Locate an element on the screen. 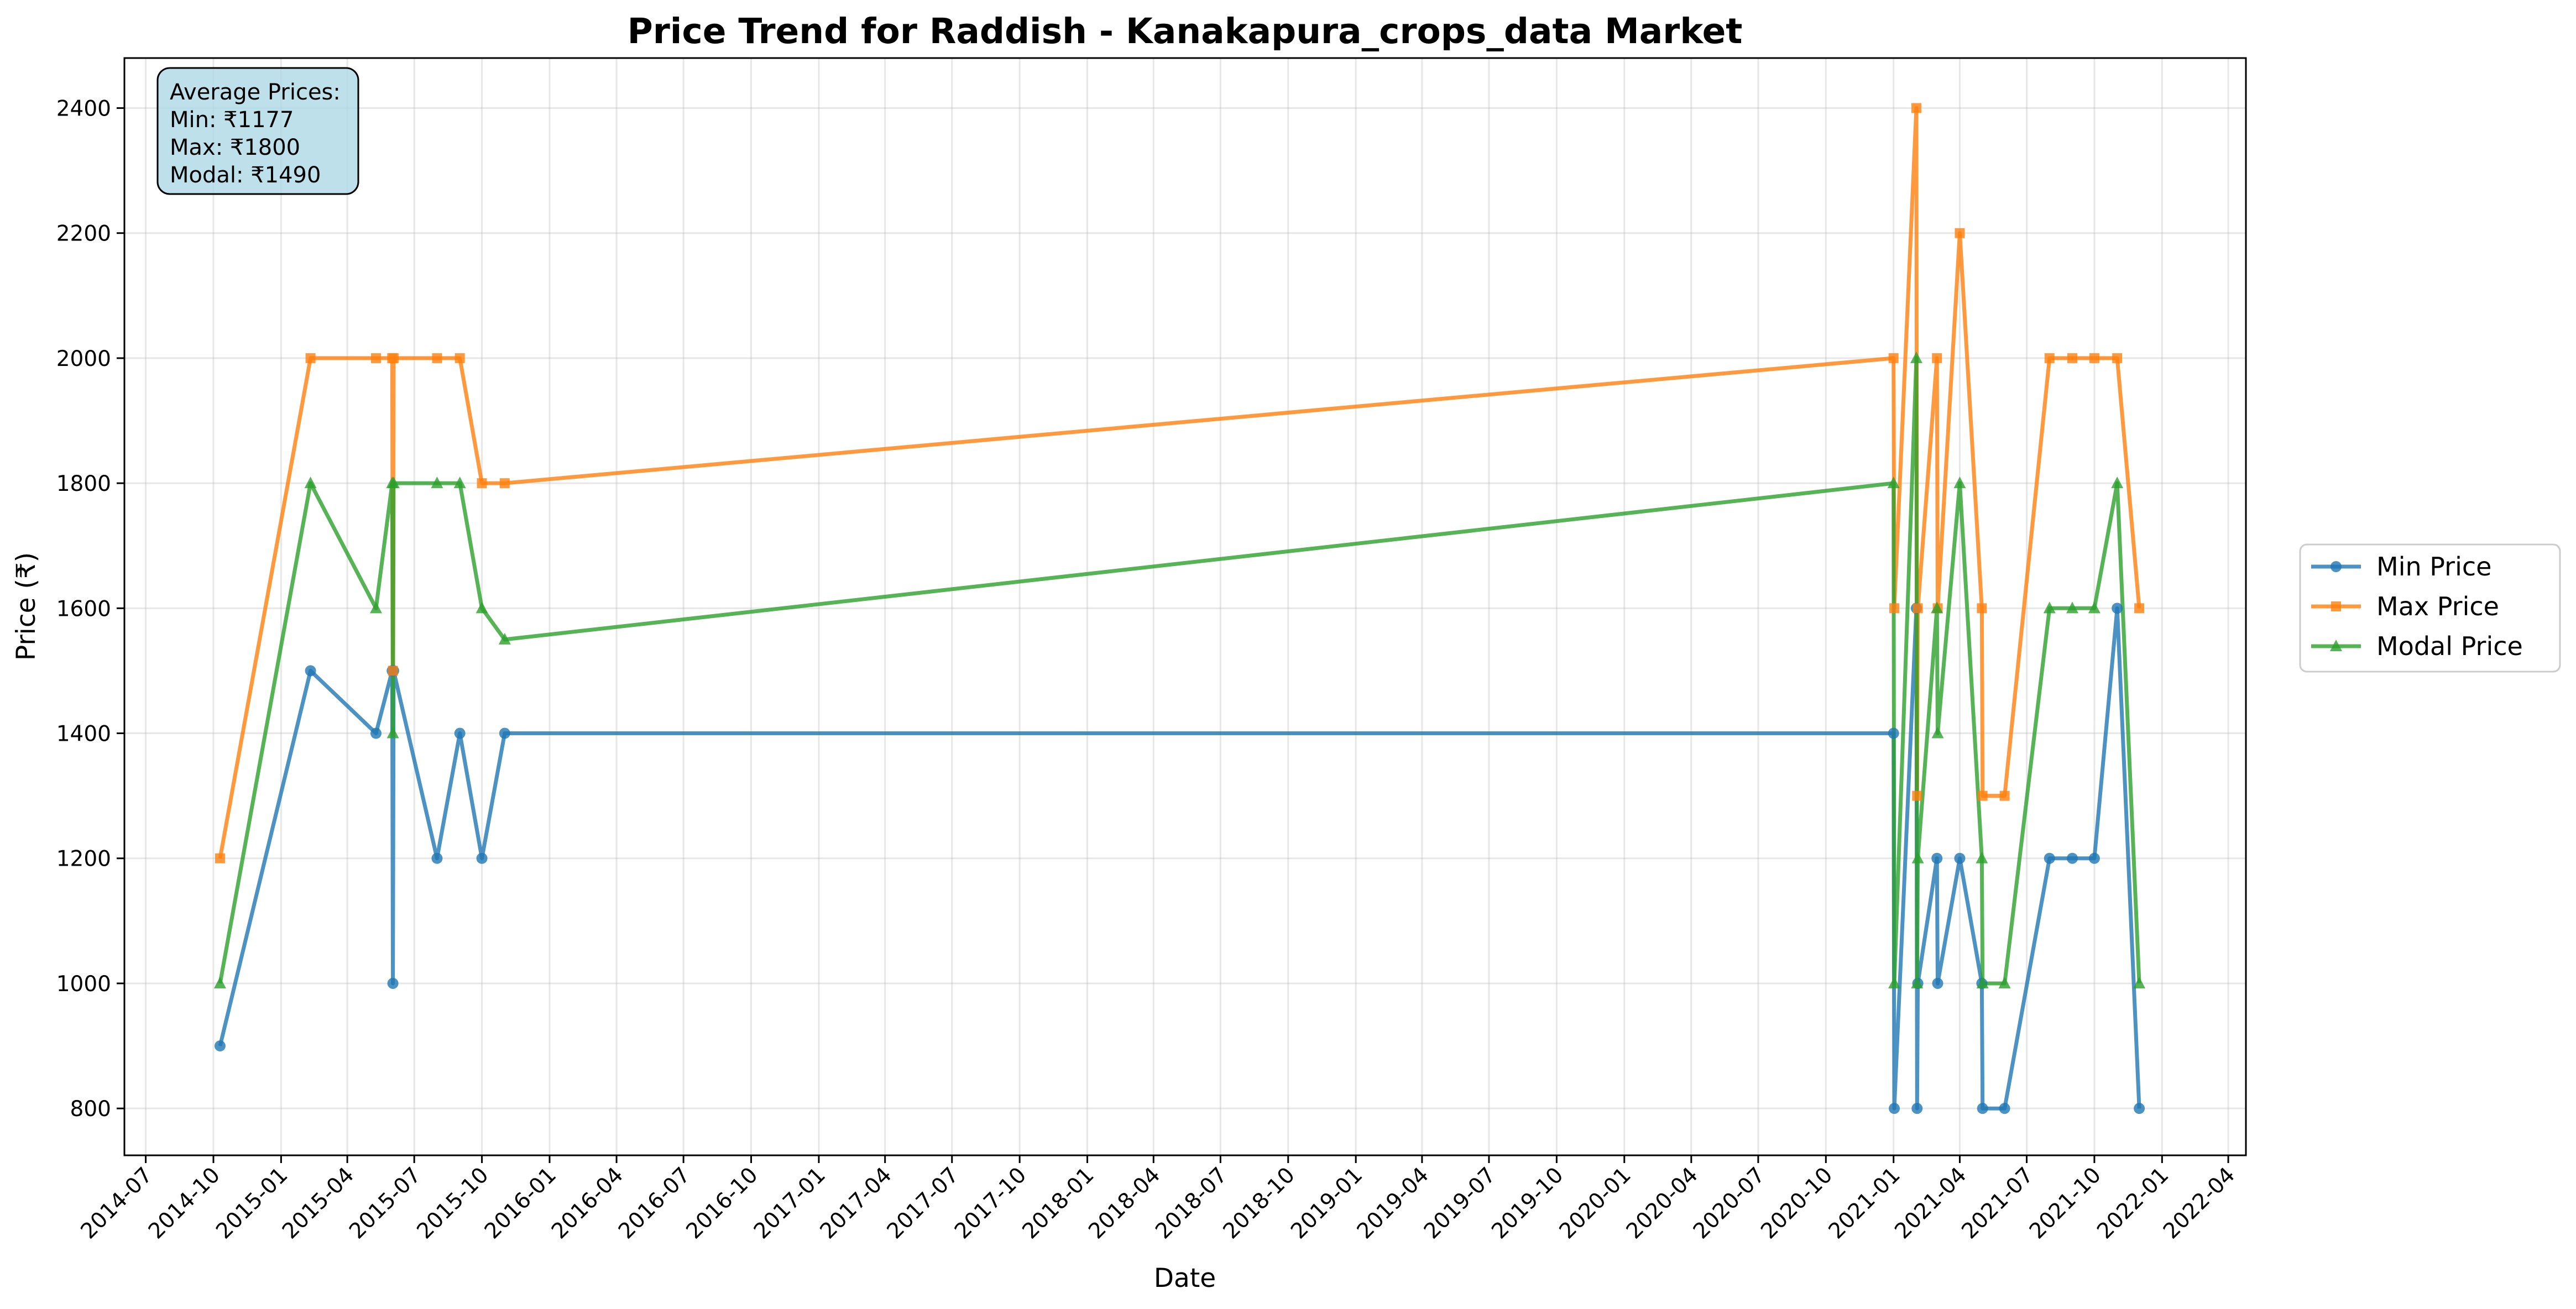 Image resolution: width=2576 pixels, height=1309 pixels. annotation-line-min: Min: ₹1177 is located at coordinates (232, 120).